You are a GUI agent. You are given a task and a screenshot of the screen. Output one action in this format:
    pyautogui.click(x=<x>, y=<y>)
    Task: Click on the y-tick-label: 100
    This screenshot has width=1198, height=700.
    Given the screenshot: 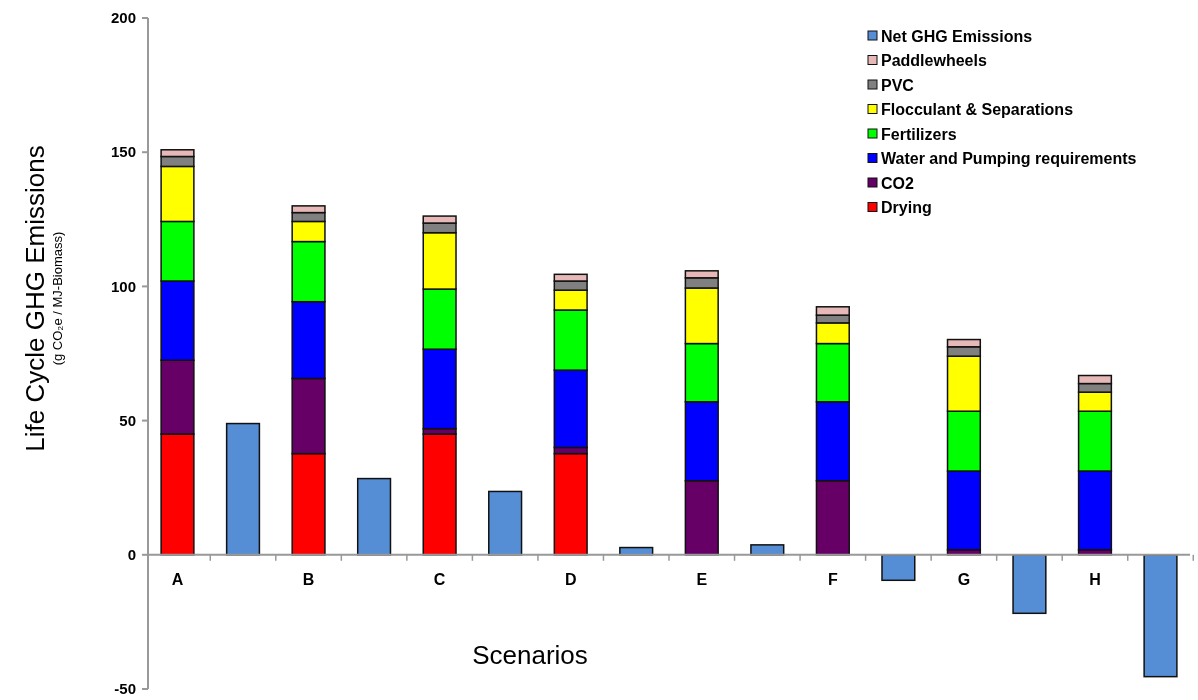 What is the action you would take?
    pyautogui.click(x=123, y=286)
    